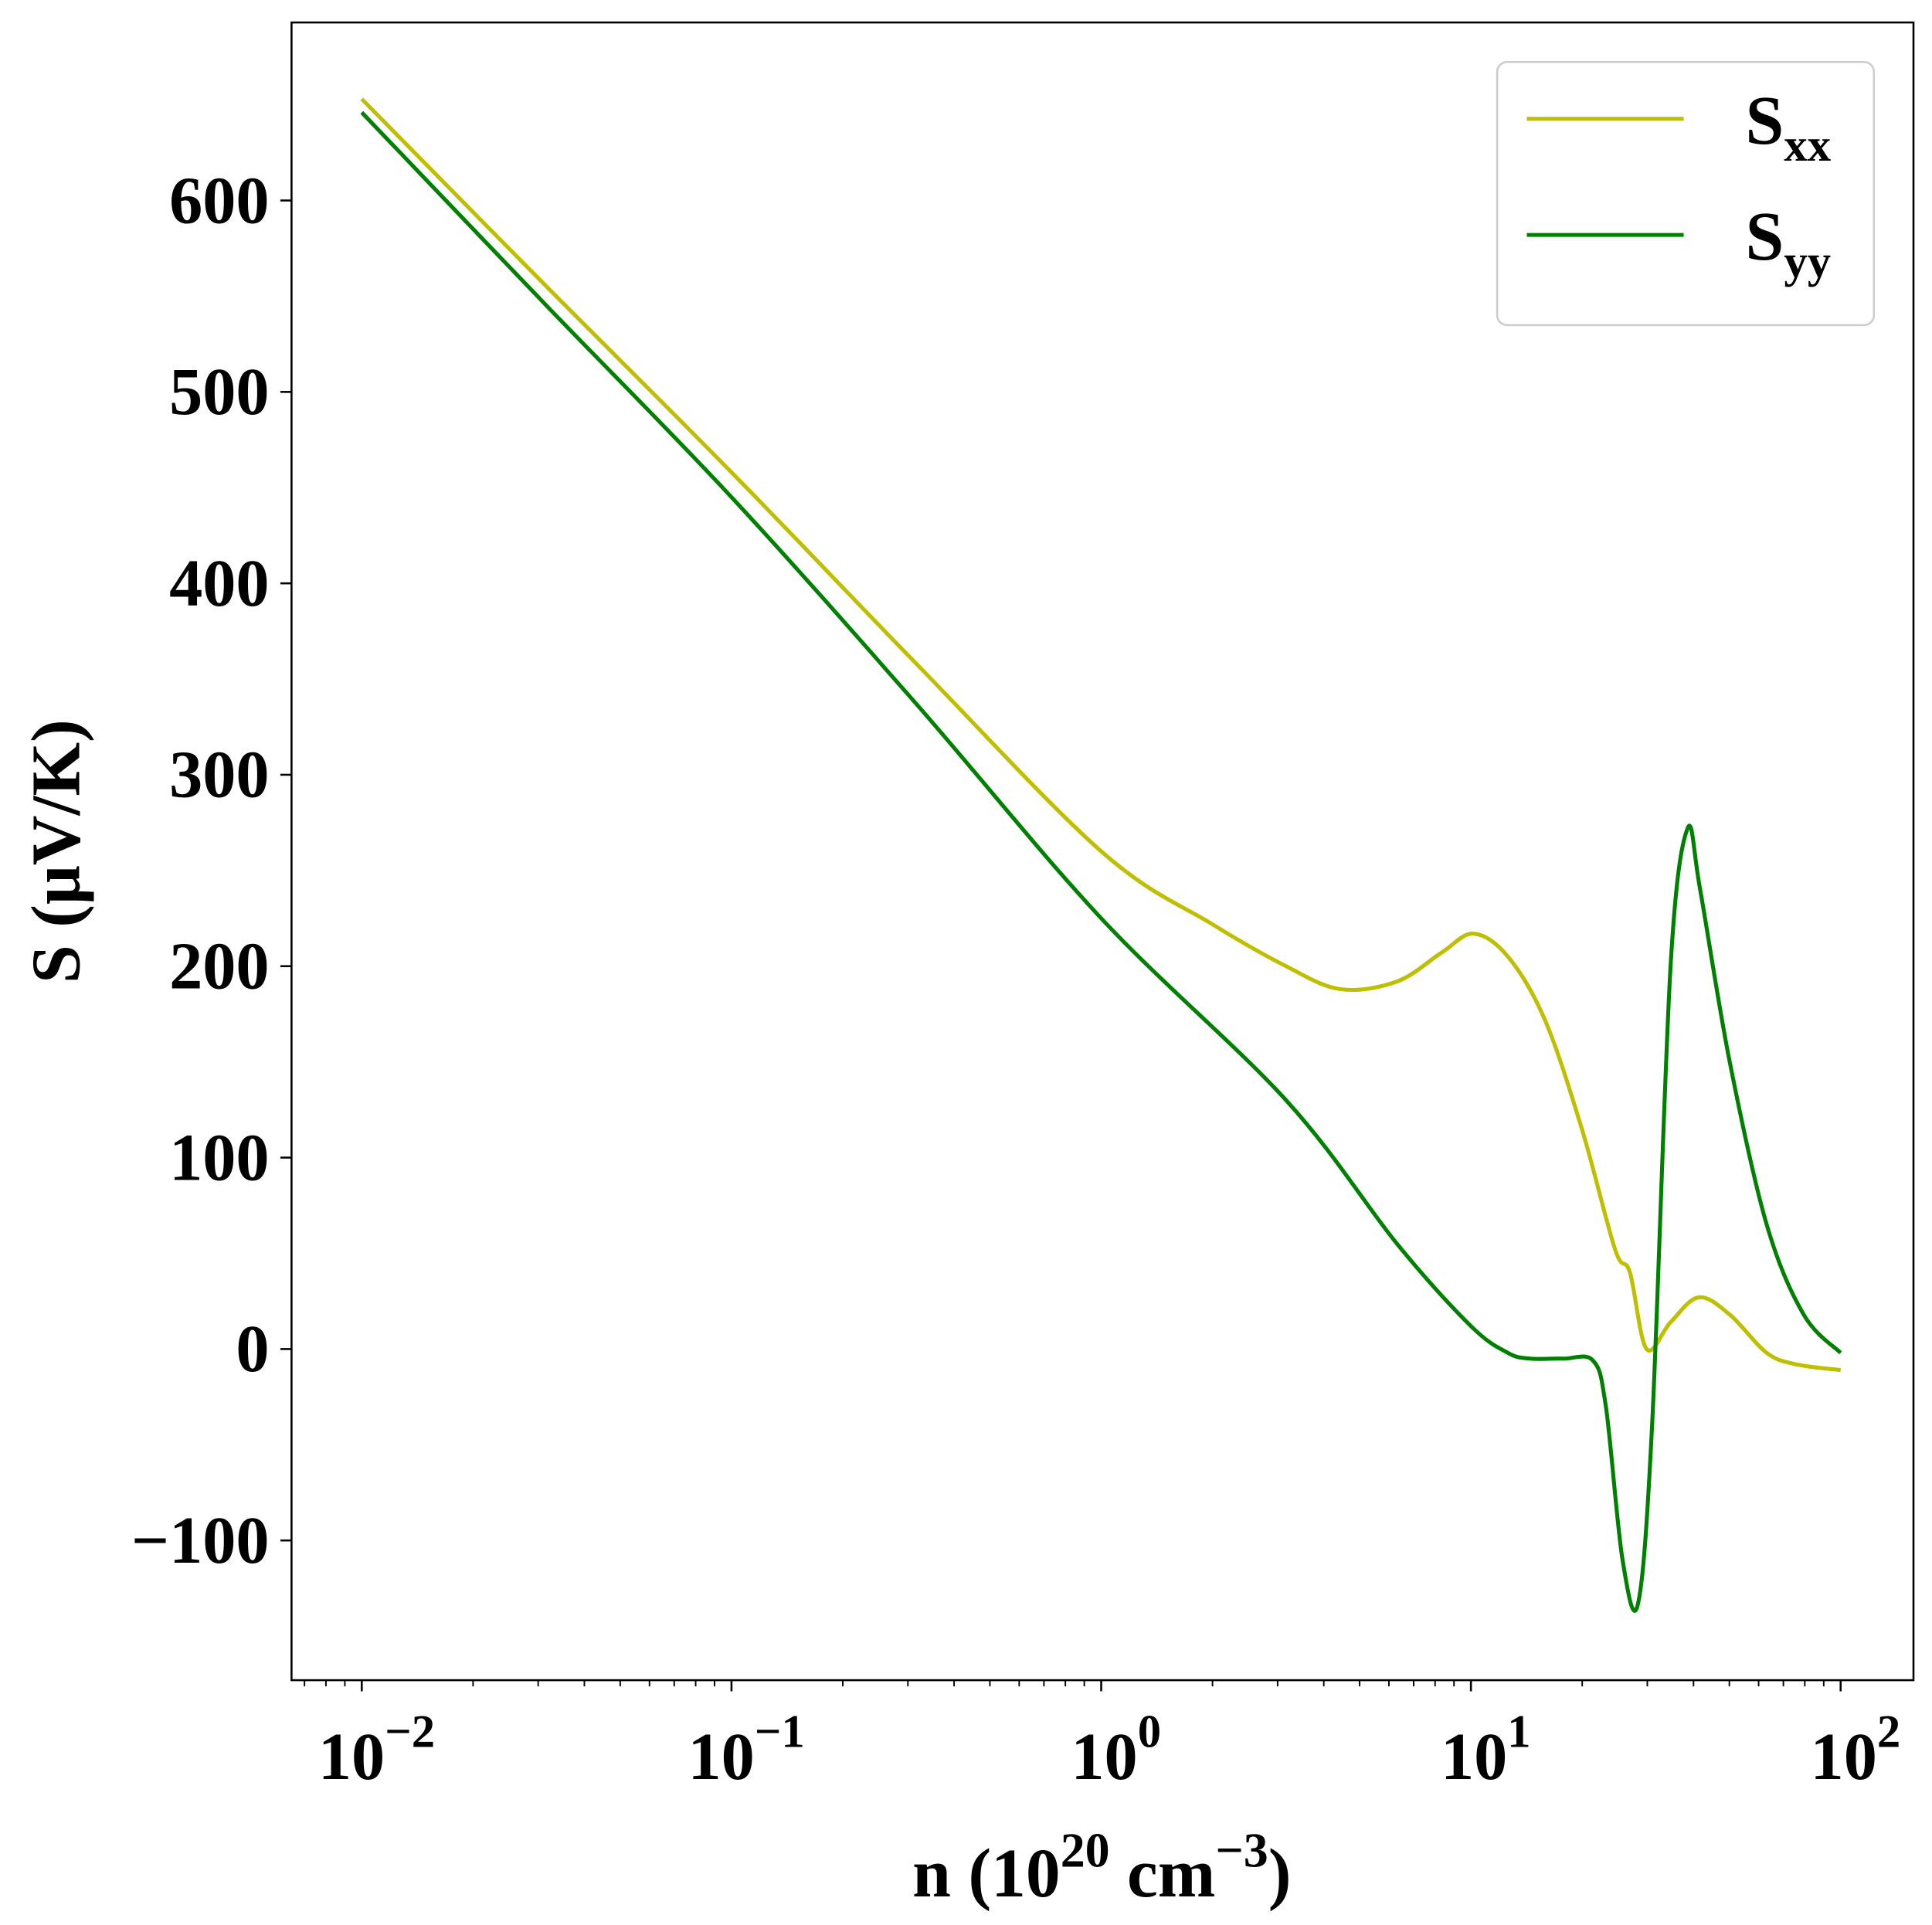 This screenshot has height=1925, width=1932. Describe the element at coordinates (220, 200) in the screenshot. I see `y-tick-label: 600` at that location.